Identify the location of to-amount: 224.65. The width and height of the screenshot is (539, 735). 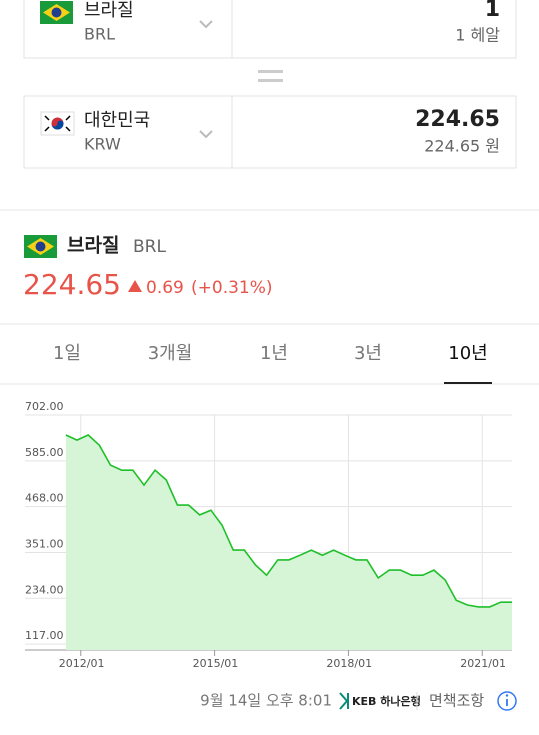
(457, 119).